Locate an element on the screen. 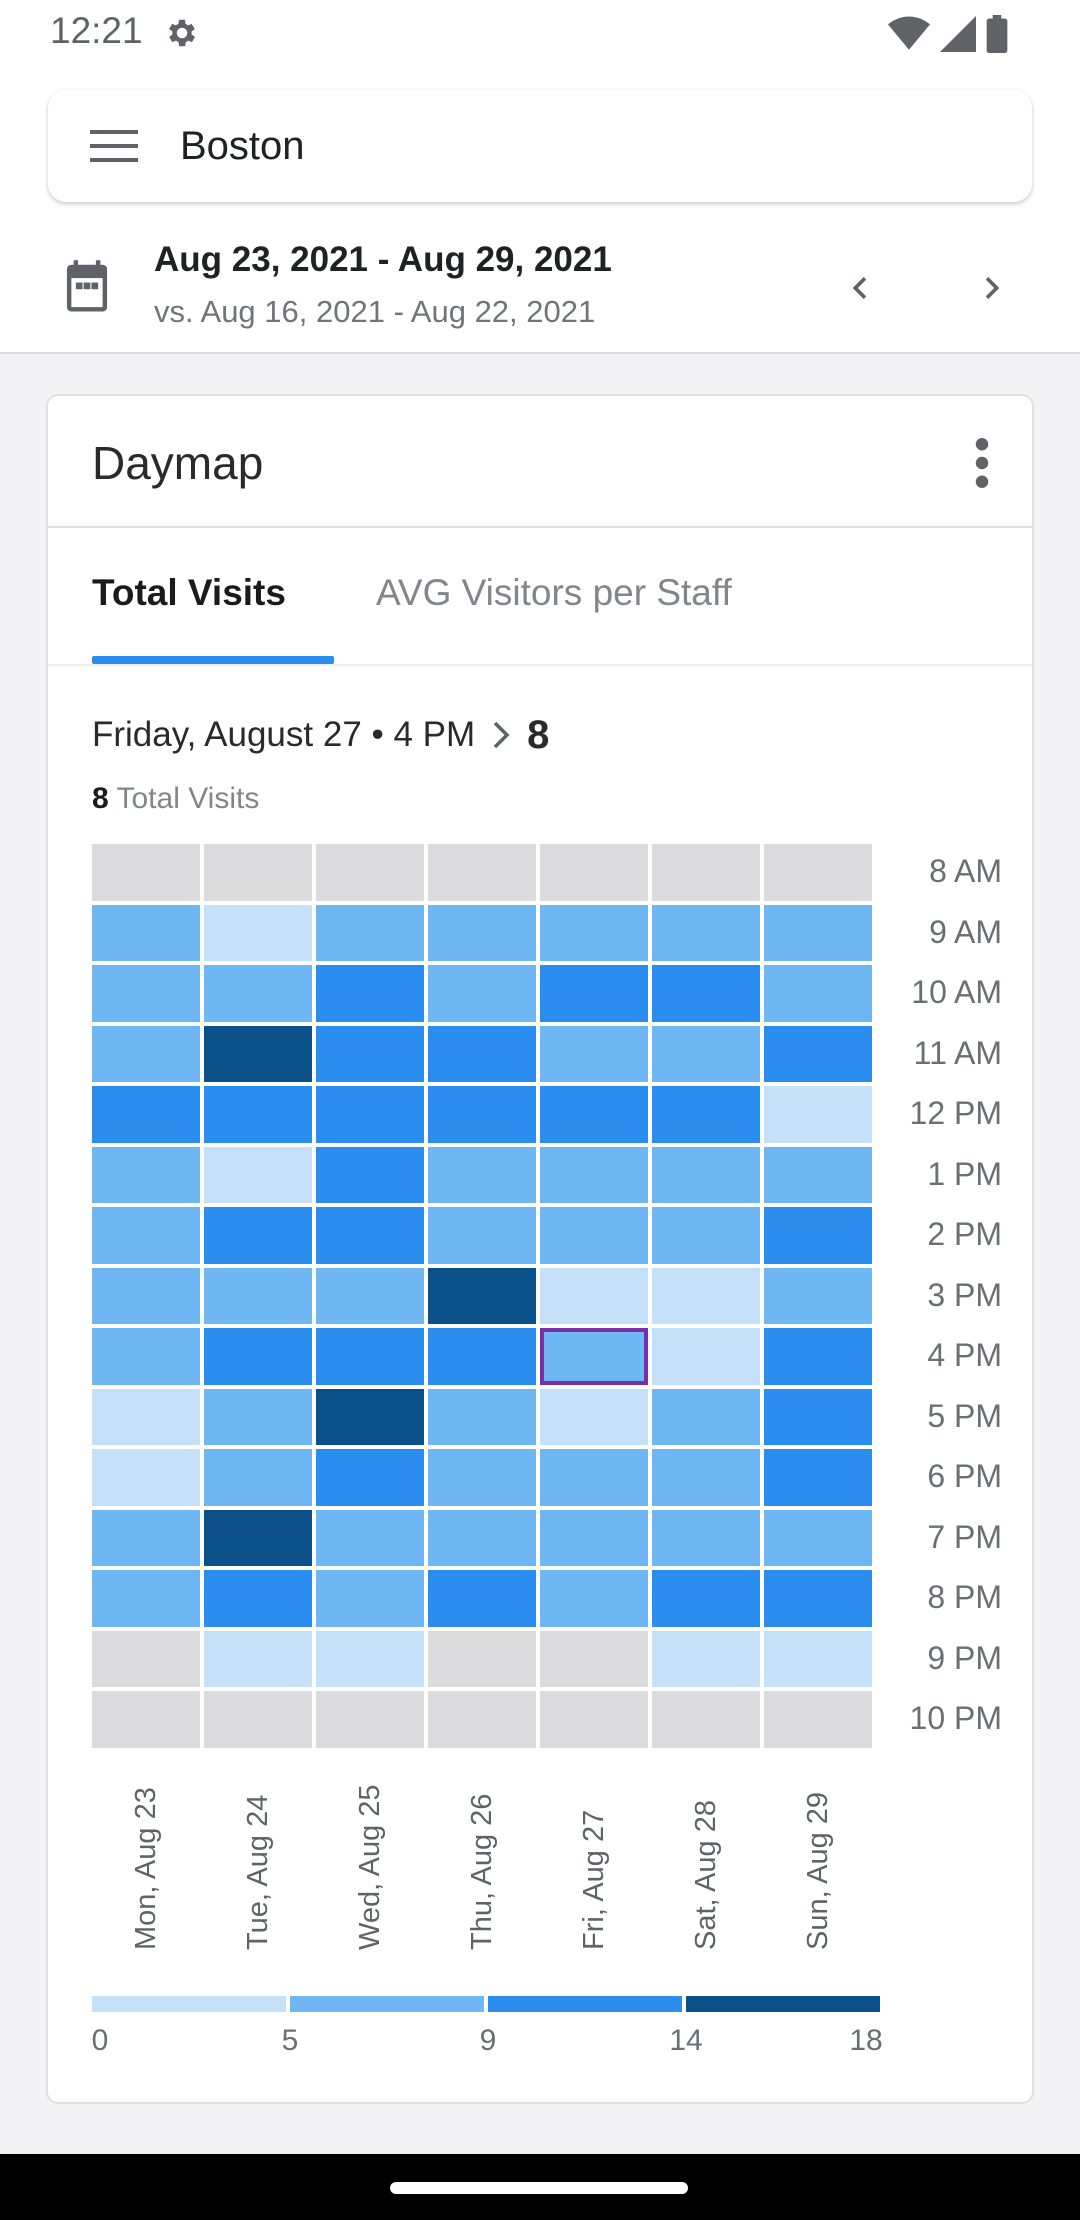  tab-total-visits: Total Visits is located at coordinates (189, 592).